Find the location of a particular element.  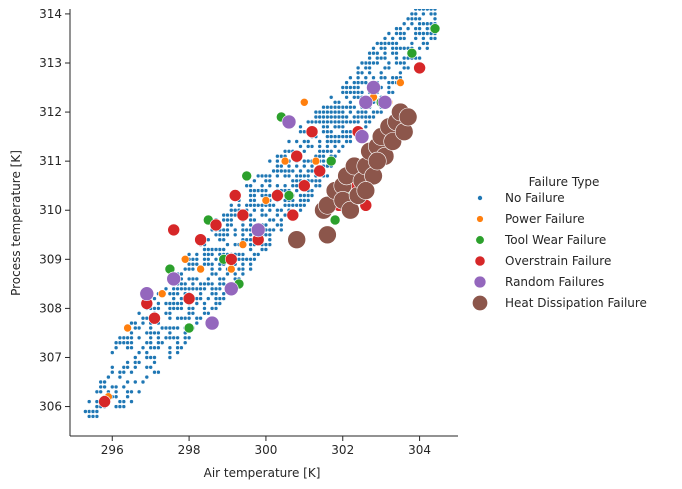

legend-entry-label: Random Failures is located at coordinates (554, 282).